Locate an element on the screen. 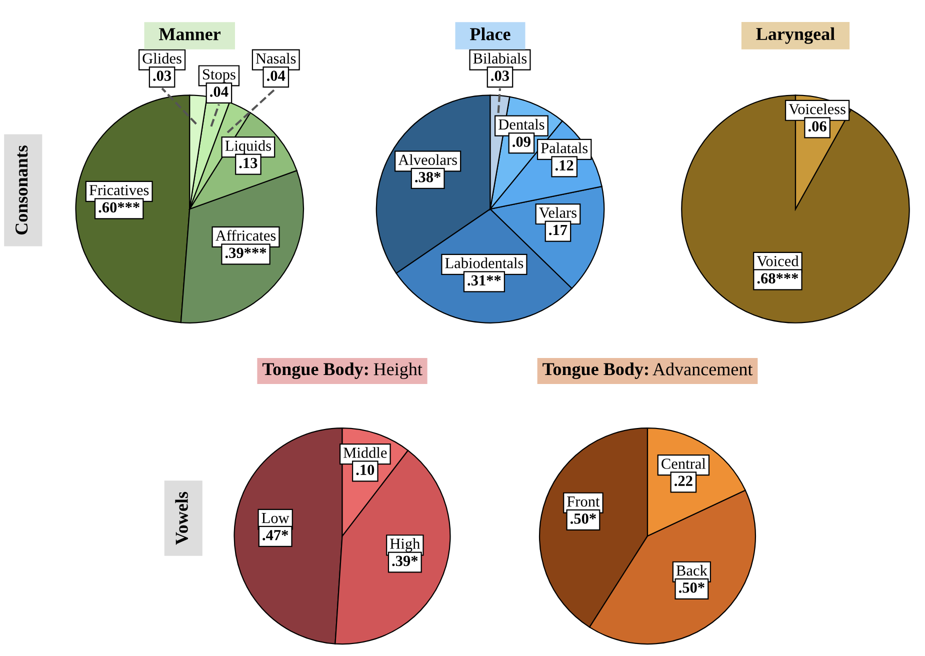  data-label: .31** is located at coordinates (484, 280).